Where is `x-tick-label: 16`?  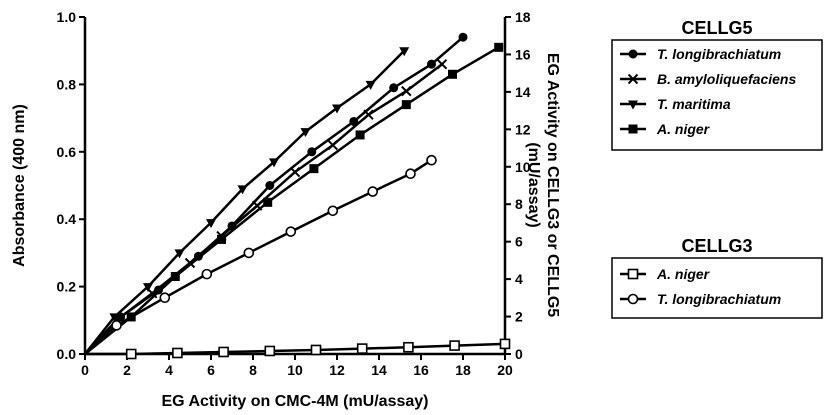 x-tick-label: 16 is located at coordinates (421, 370).